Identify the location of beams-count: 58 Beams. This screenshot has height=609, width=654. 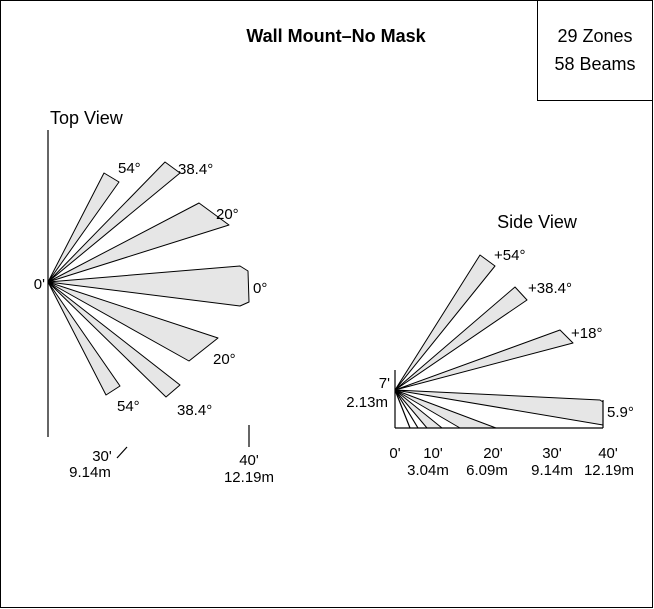
(594, 64).